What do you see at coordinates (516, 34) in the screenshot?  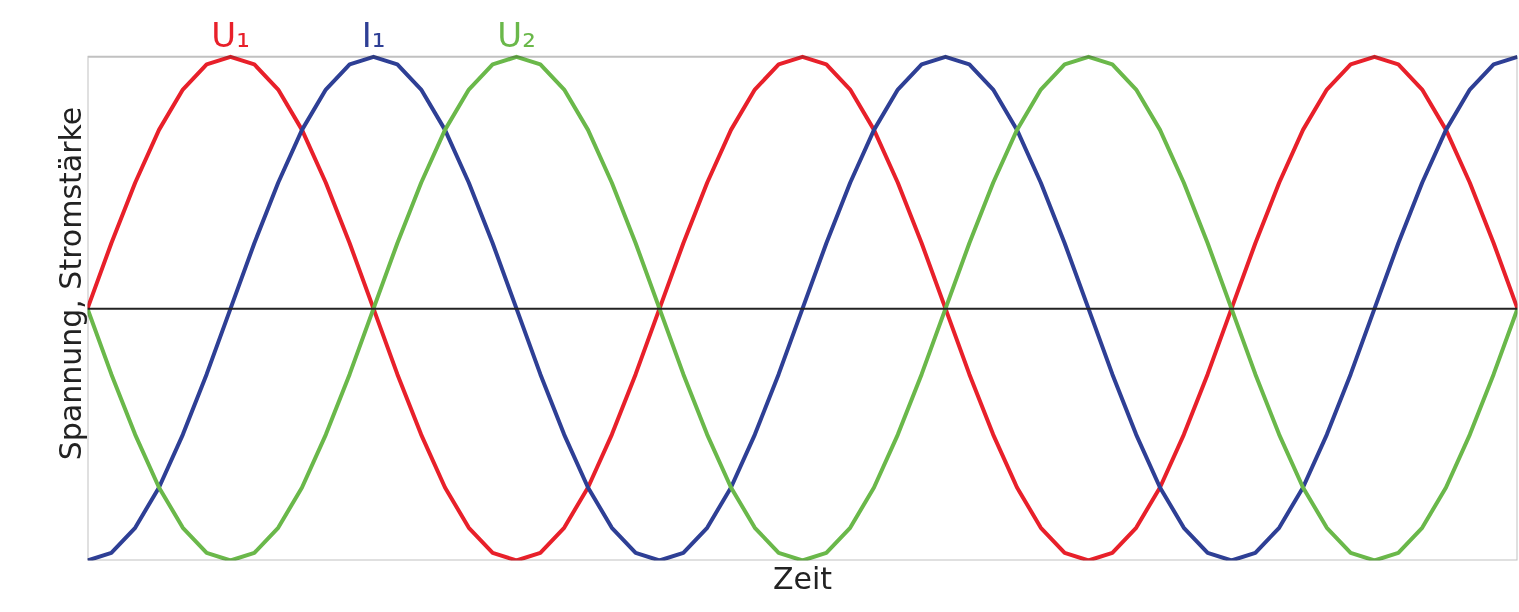 I see `series-label: U₂` at bounding box center [516, 34].